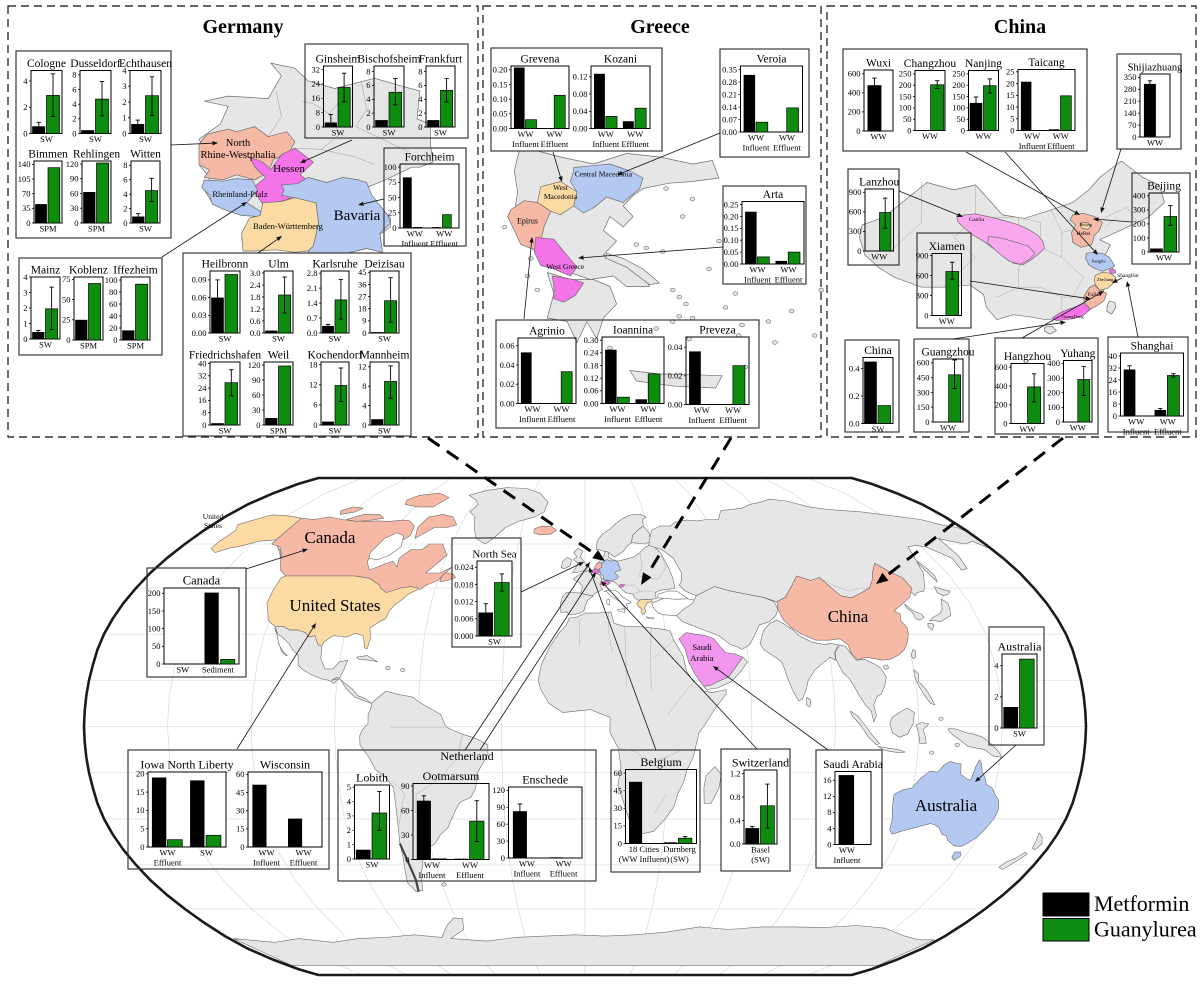 This screenshot has height=997, width=1200. Describe the element at coordinates (922, 275) in the screenshot. I see `svg-text: 600` at that location.